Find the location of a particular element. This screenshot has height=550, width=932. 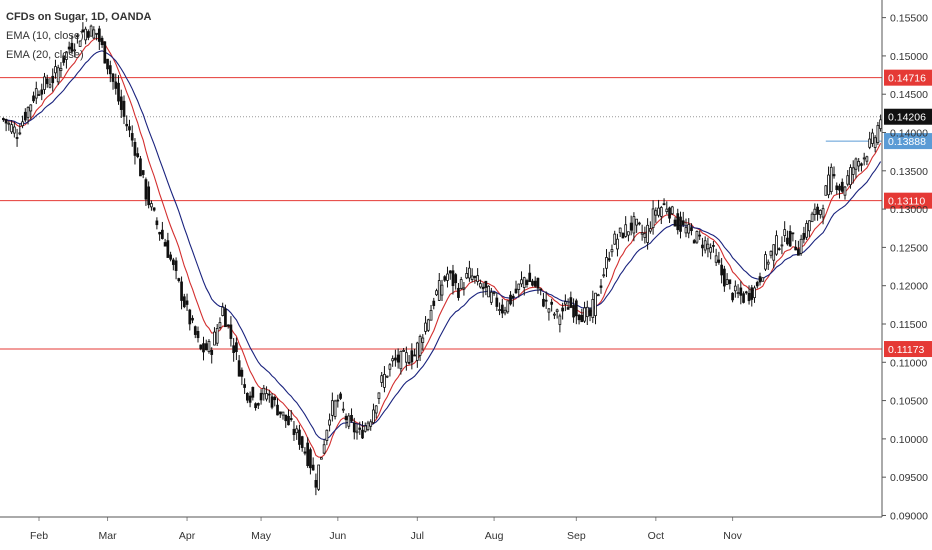

last-price-badge is located at coordinates (908, 116).